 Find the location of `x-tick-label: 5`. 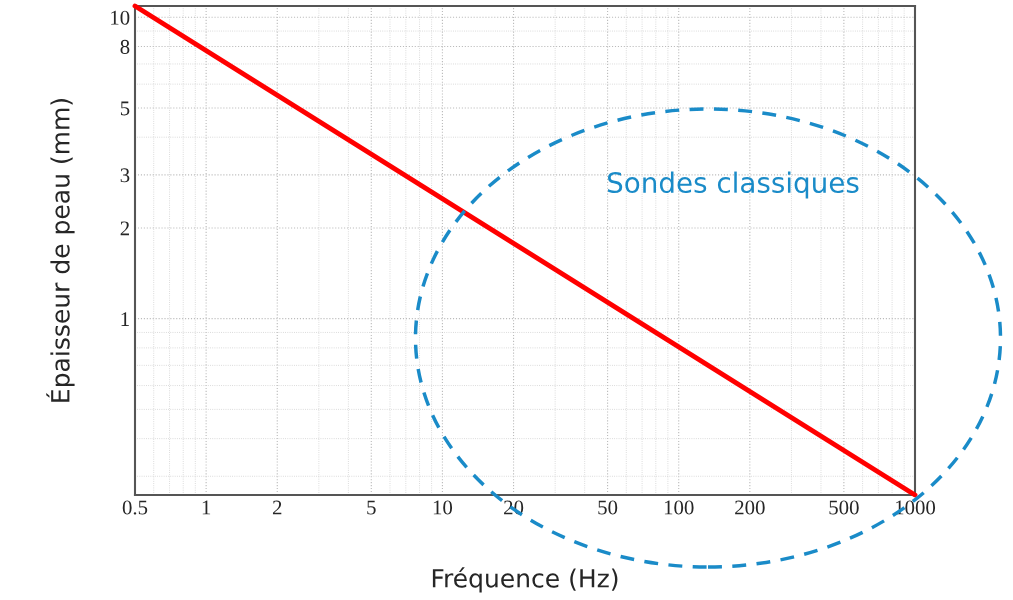

x-tick-label: 5 is located at coordinates (371, 507).